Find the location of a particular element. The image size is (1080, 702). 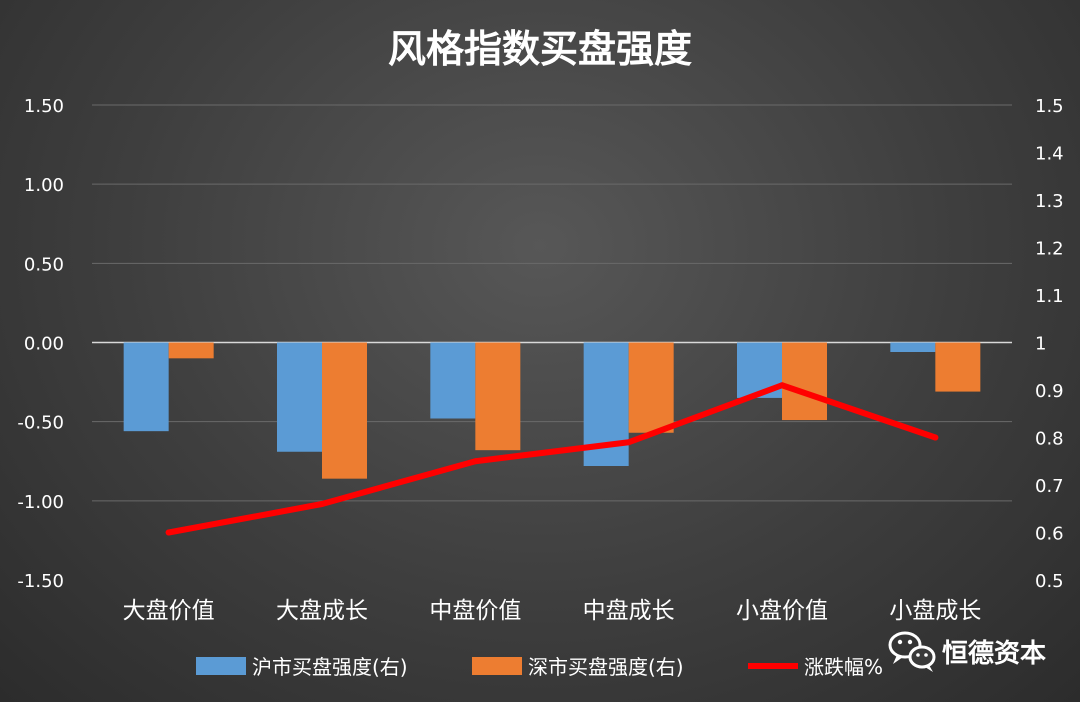

legend-label-2: 涨跌幅% is located at coordinates (843, 667).